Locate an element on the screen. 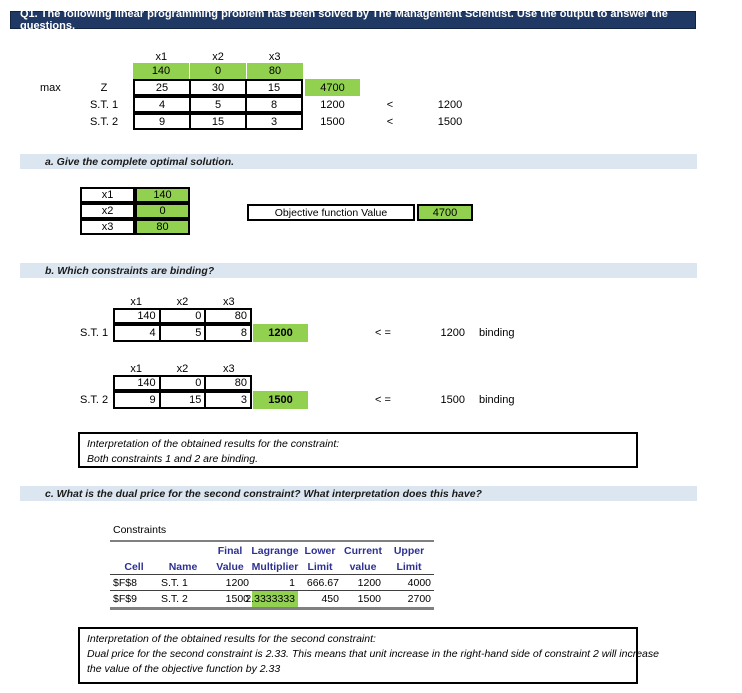  upper-limit: 2700 is located at coordinates (419, 599).